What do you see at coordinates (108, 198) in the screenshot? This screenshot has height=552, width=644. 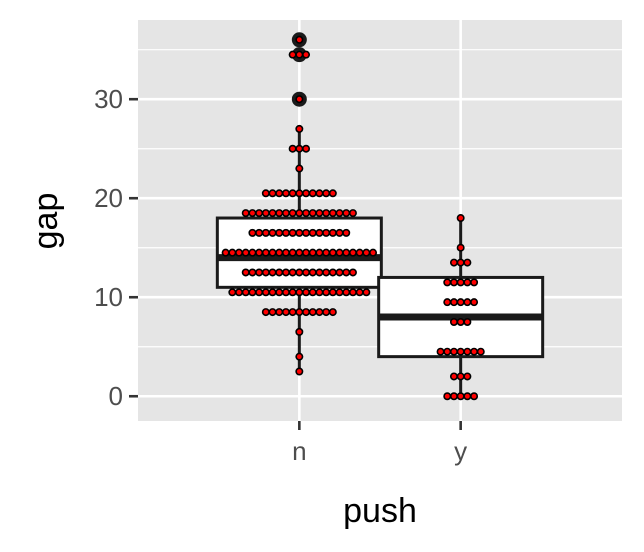 I see `y-tick-label: 20` at bounding box center [108, 198].